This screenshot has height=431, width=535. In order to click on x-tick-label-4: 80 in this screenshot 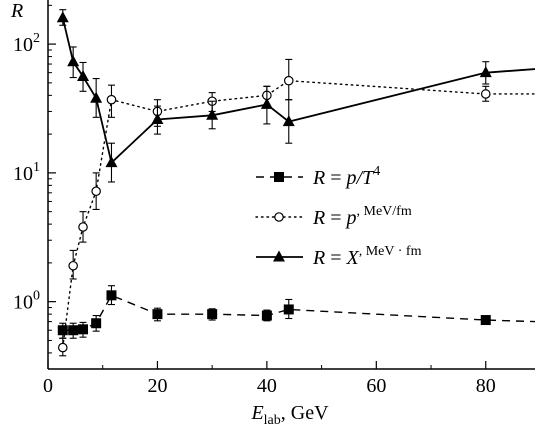, I will do `click(486, 386)`.